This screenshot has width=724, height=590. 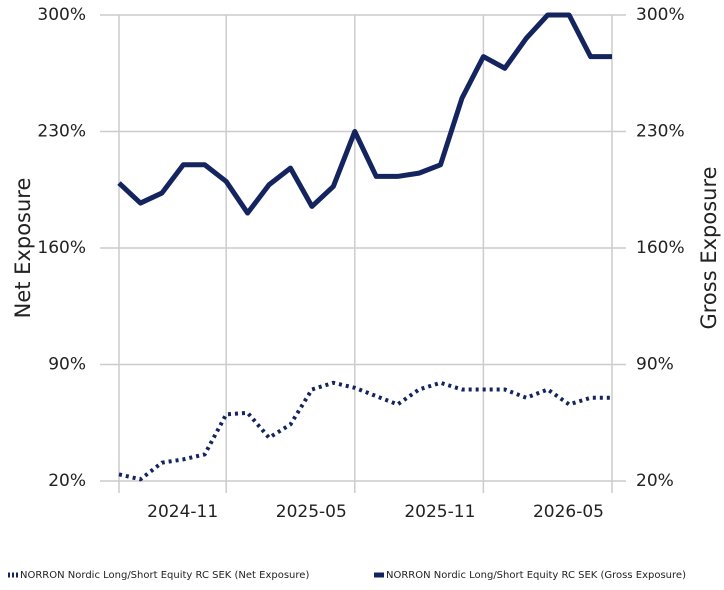 What do you see at coordinates (67, 365) in the screenshot?
I see `y-tick-label: 90%` at bounding box center [67, 365].